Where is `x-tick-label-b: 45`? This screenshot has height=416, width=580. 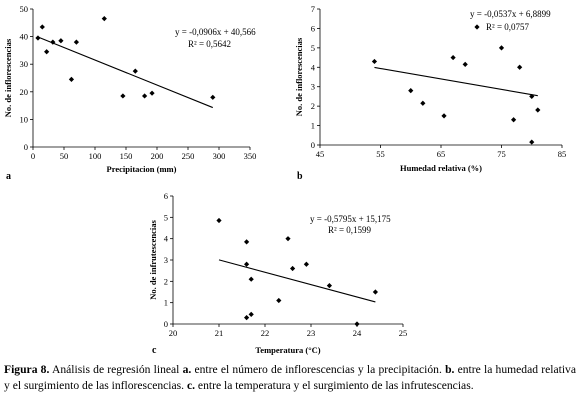
x-tick-label-b: 45 is located at coordinates (320, 154).